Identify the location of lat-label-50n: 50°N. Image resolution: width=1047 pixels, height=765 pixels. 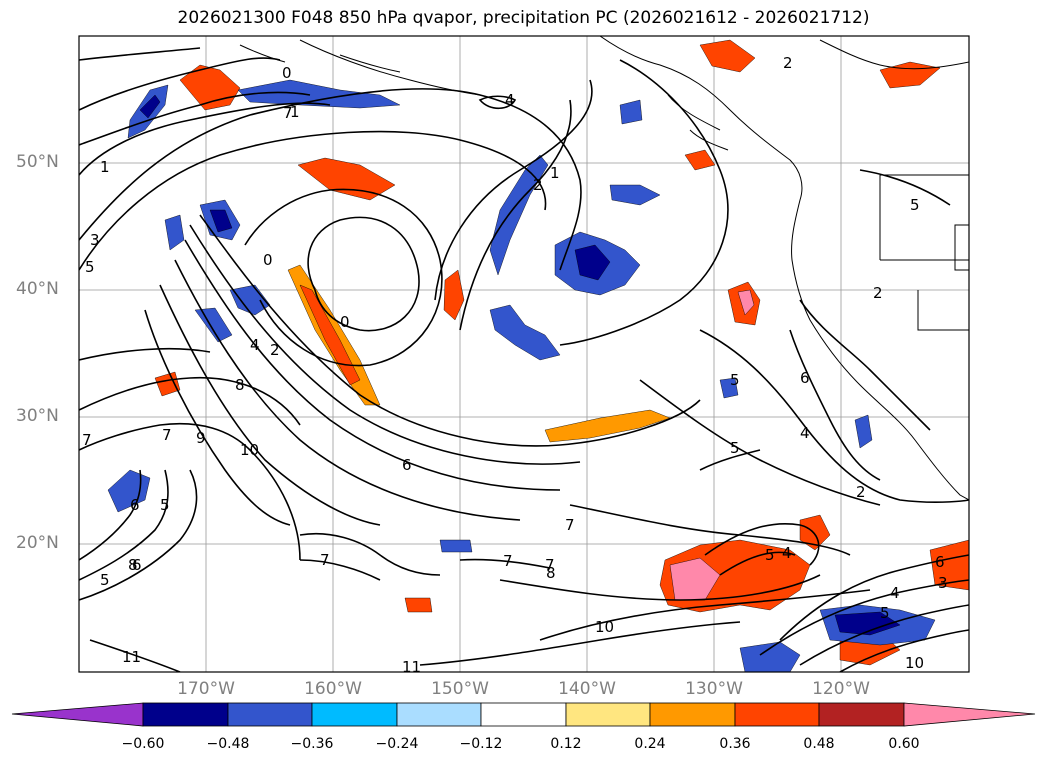
(37, 162).